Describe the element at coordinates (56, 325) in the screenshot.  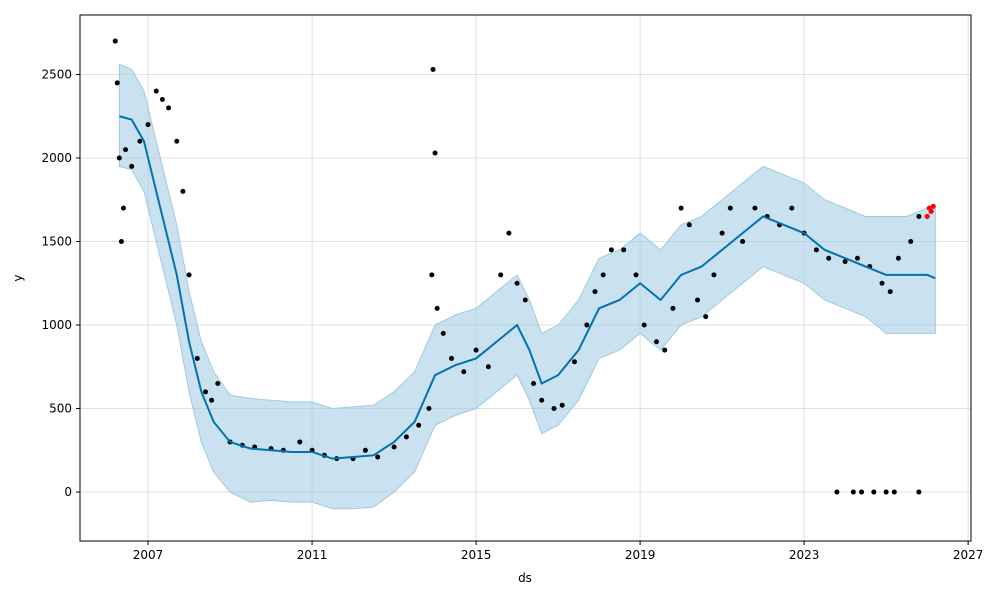
I see `y-tick-label: 1000` at that location.